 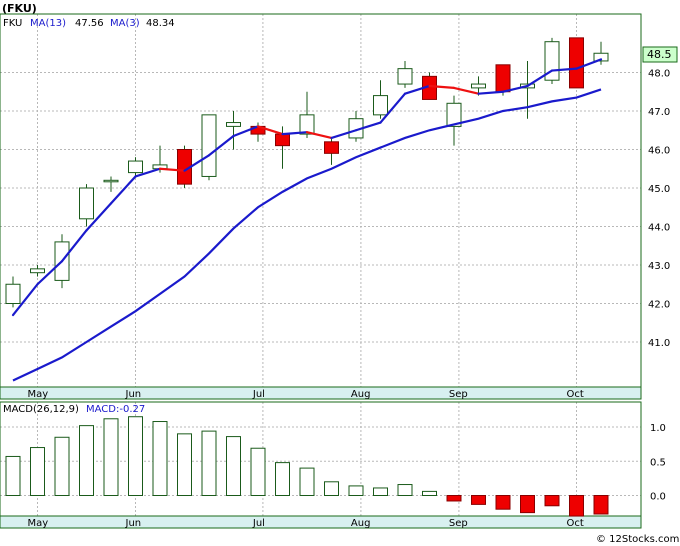 What do you see at coordinates (637, 539) in the screenshot?
I see `copyright-text: © 12Stocks.com` at bounding box center [637, 539].